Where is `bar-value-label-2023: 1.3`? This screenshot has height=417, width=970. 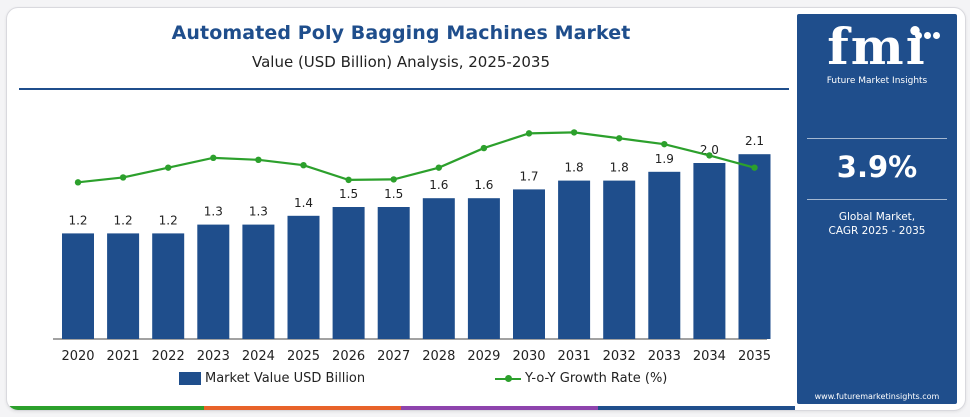 bar-value-label-2023: 1.3 is located at coordinates (213, 212).